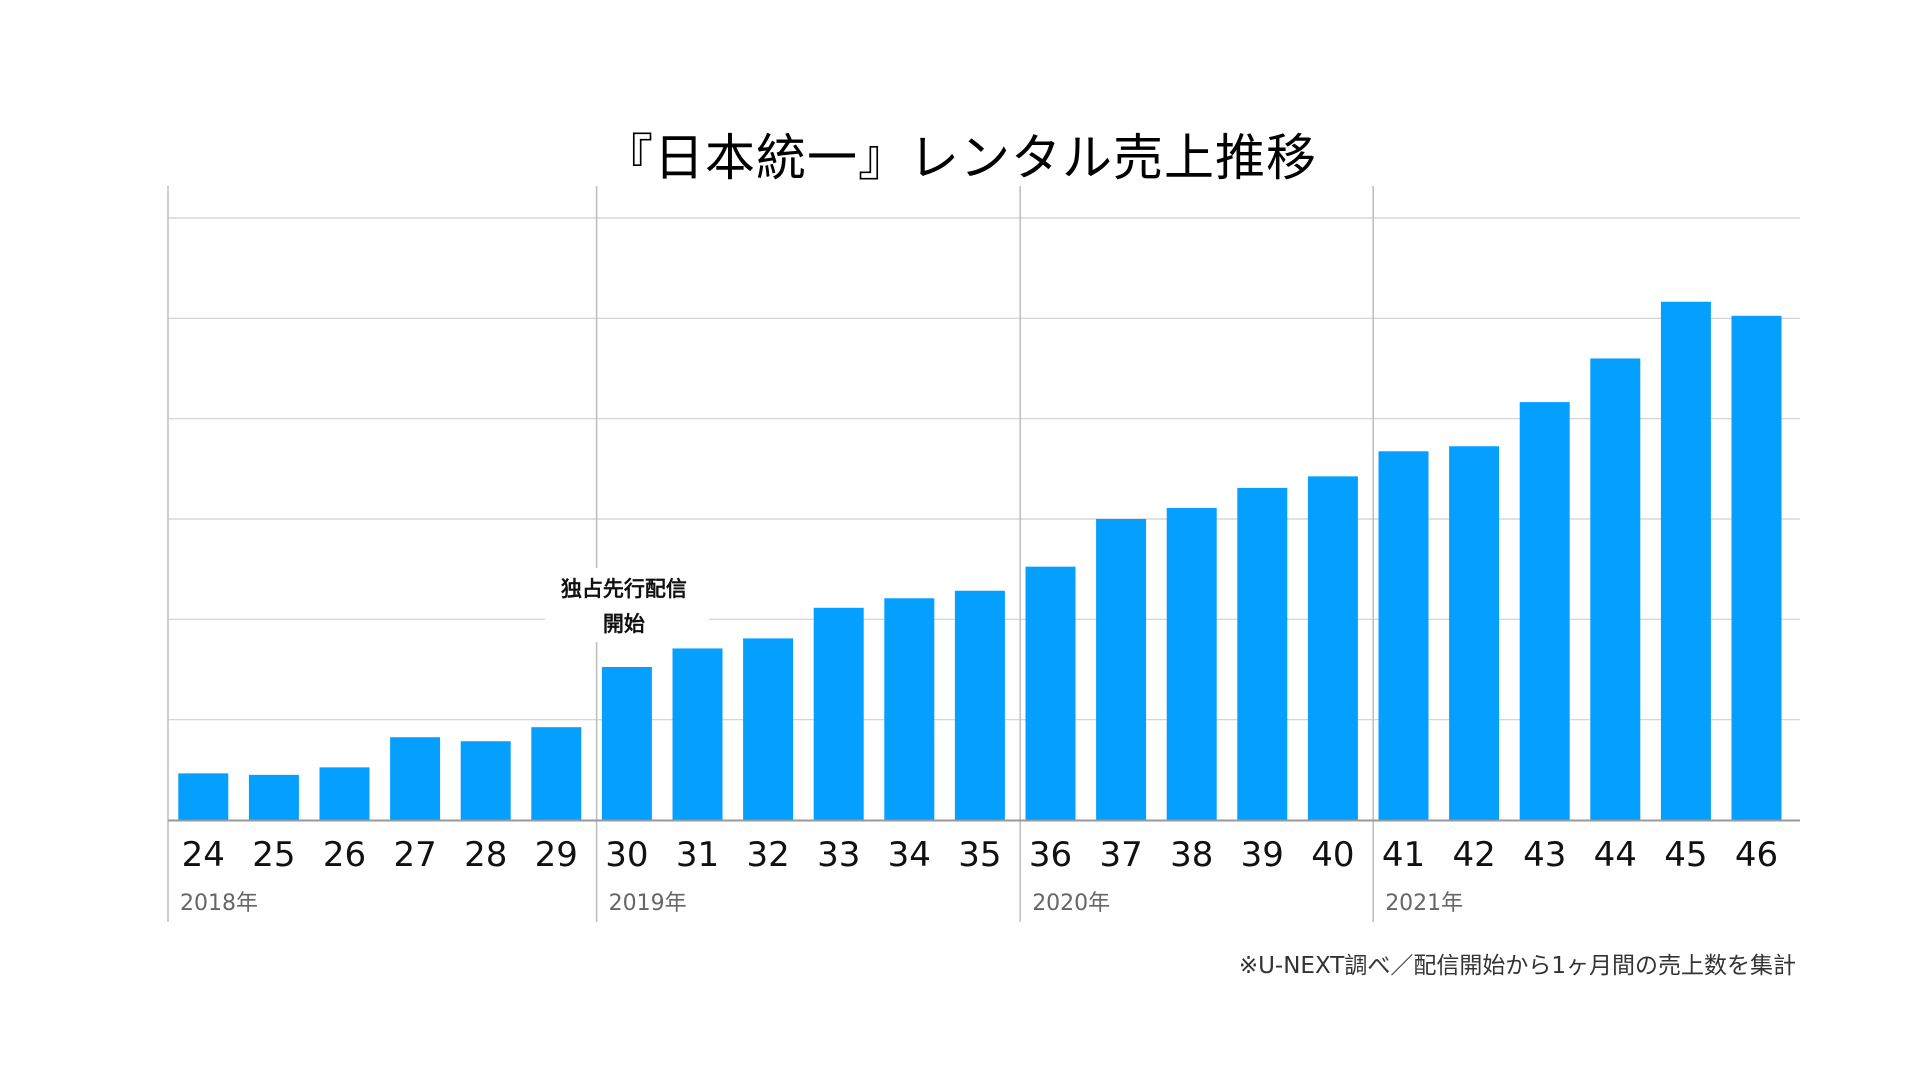  Describe the element at coordinates (838, 855) in the screenshot. I see `tick-label: 33` at that location.